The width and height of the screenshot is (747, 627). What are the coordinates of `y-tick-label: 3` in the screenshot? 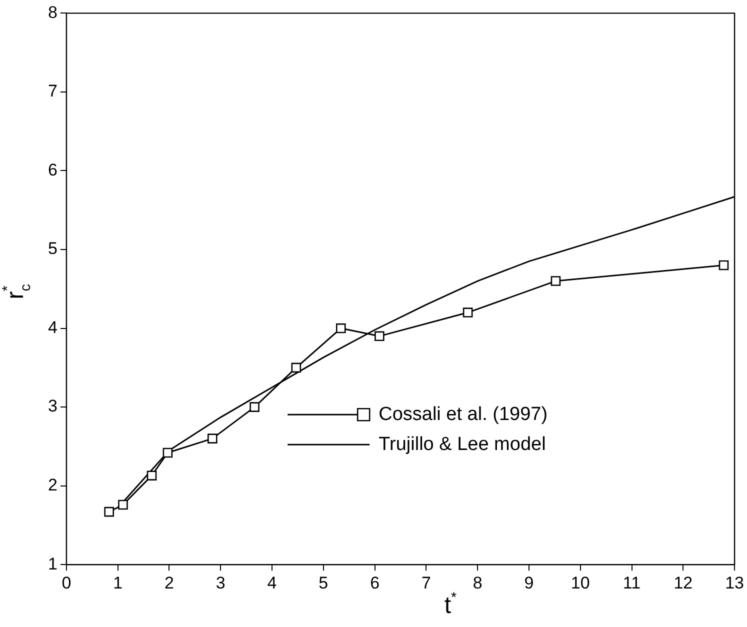 It's located at (53, 406).